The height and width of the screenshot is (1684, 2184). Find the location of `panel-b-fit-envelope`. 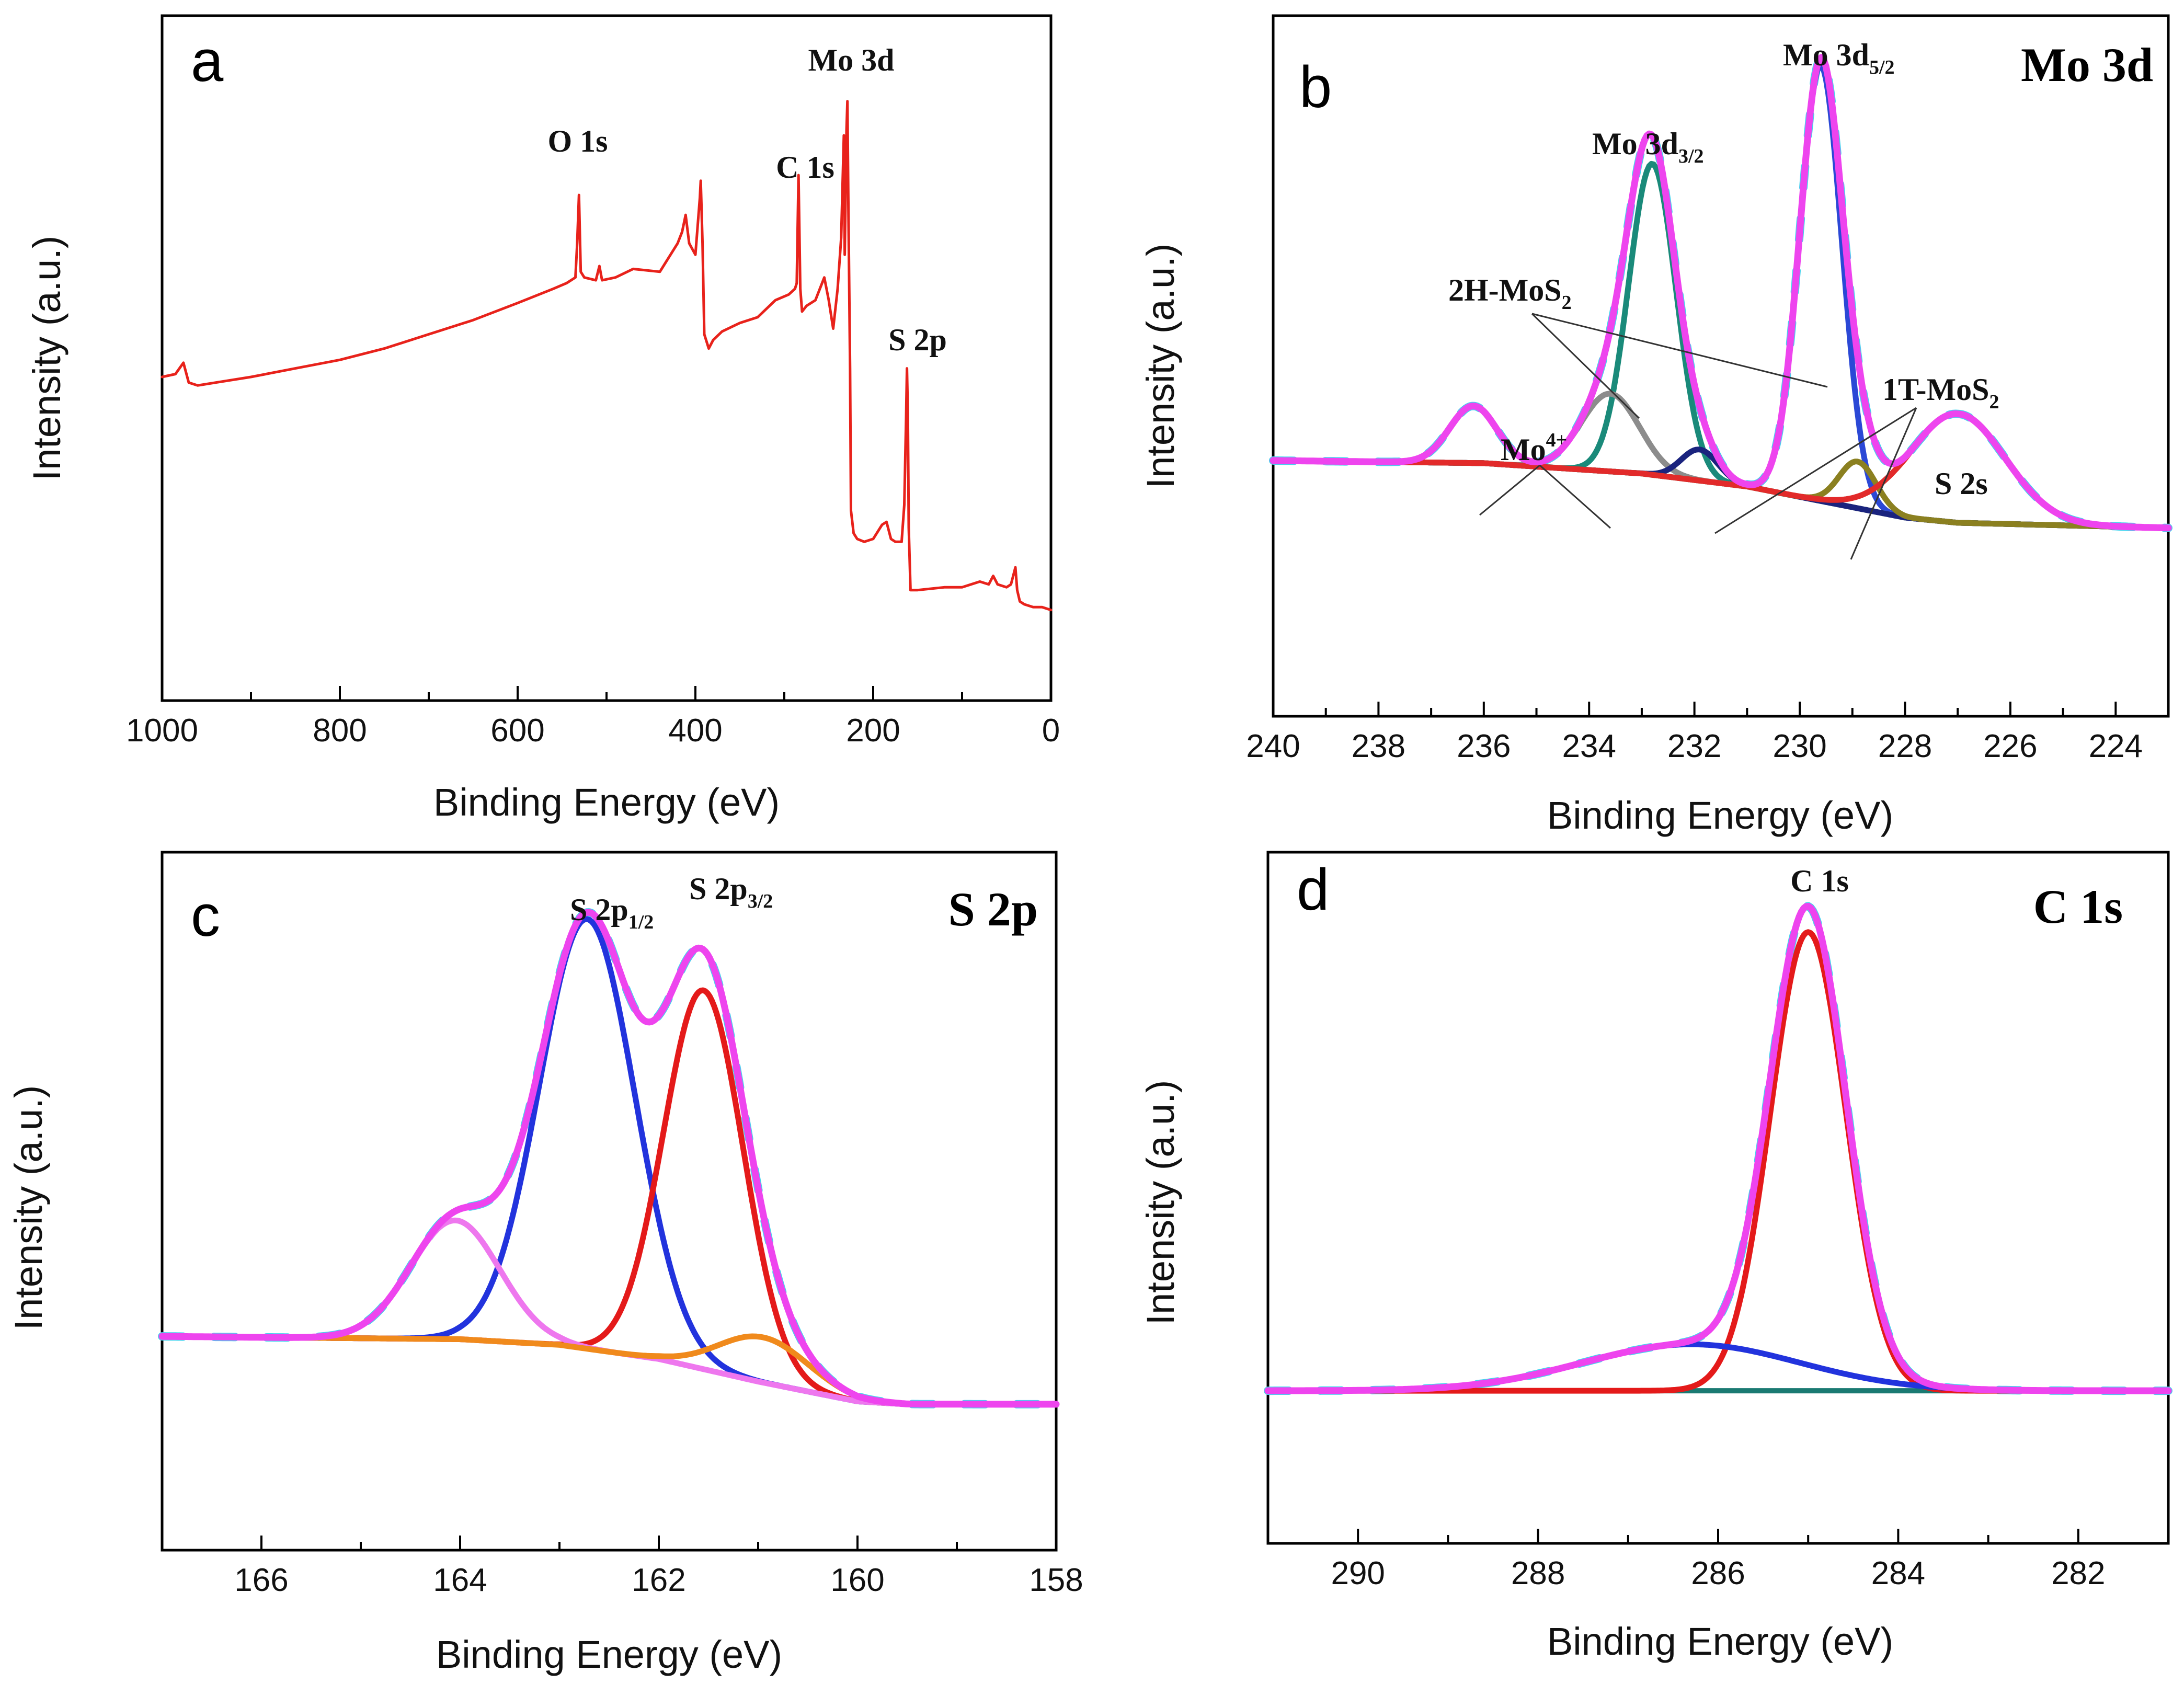

panel-b-fit-envelope is located at coordinates (1721, 293).